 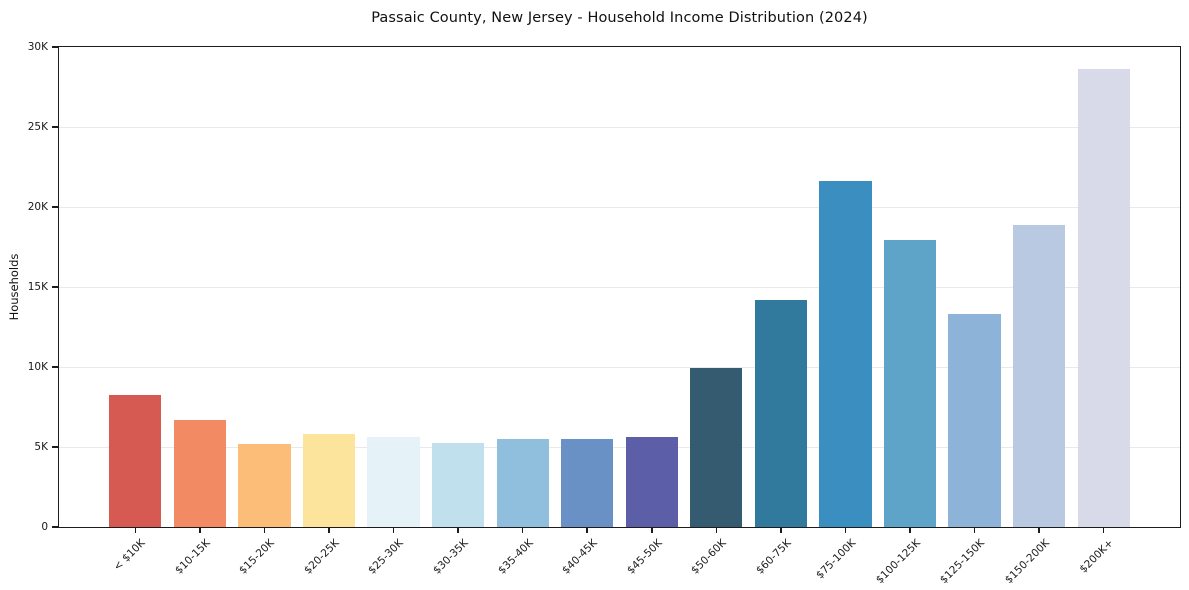 I want to click on y-tick-label: 15K, so click(x=37, y=287).